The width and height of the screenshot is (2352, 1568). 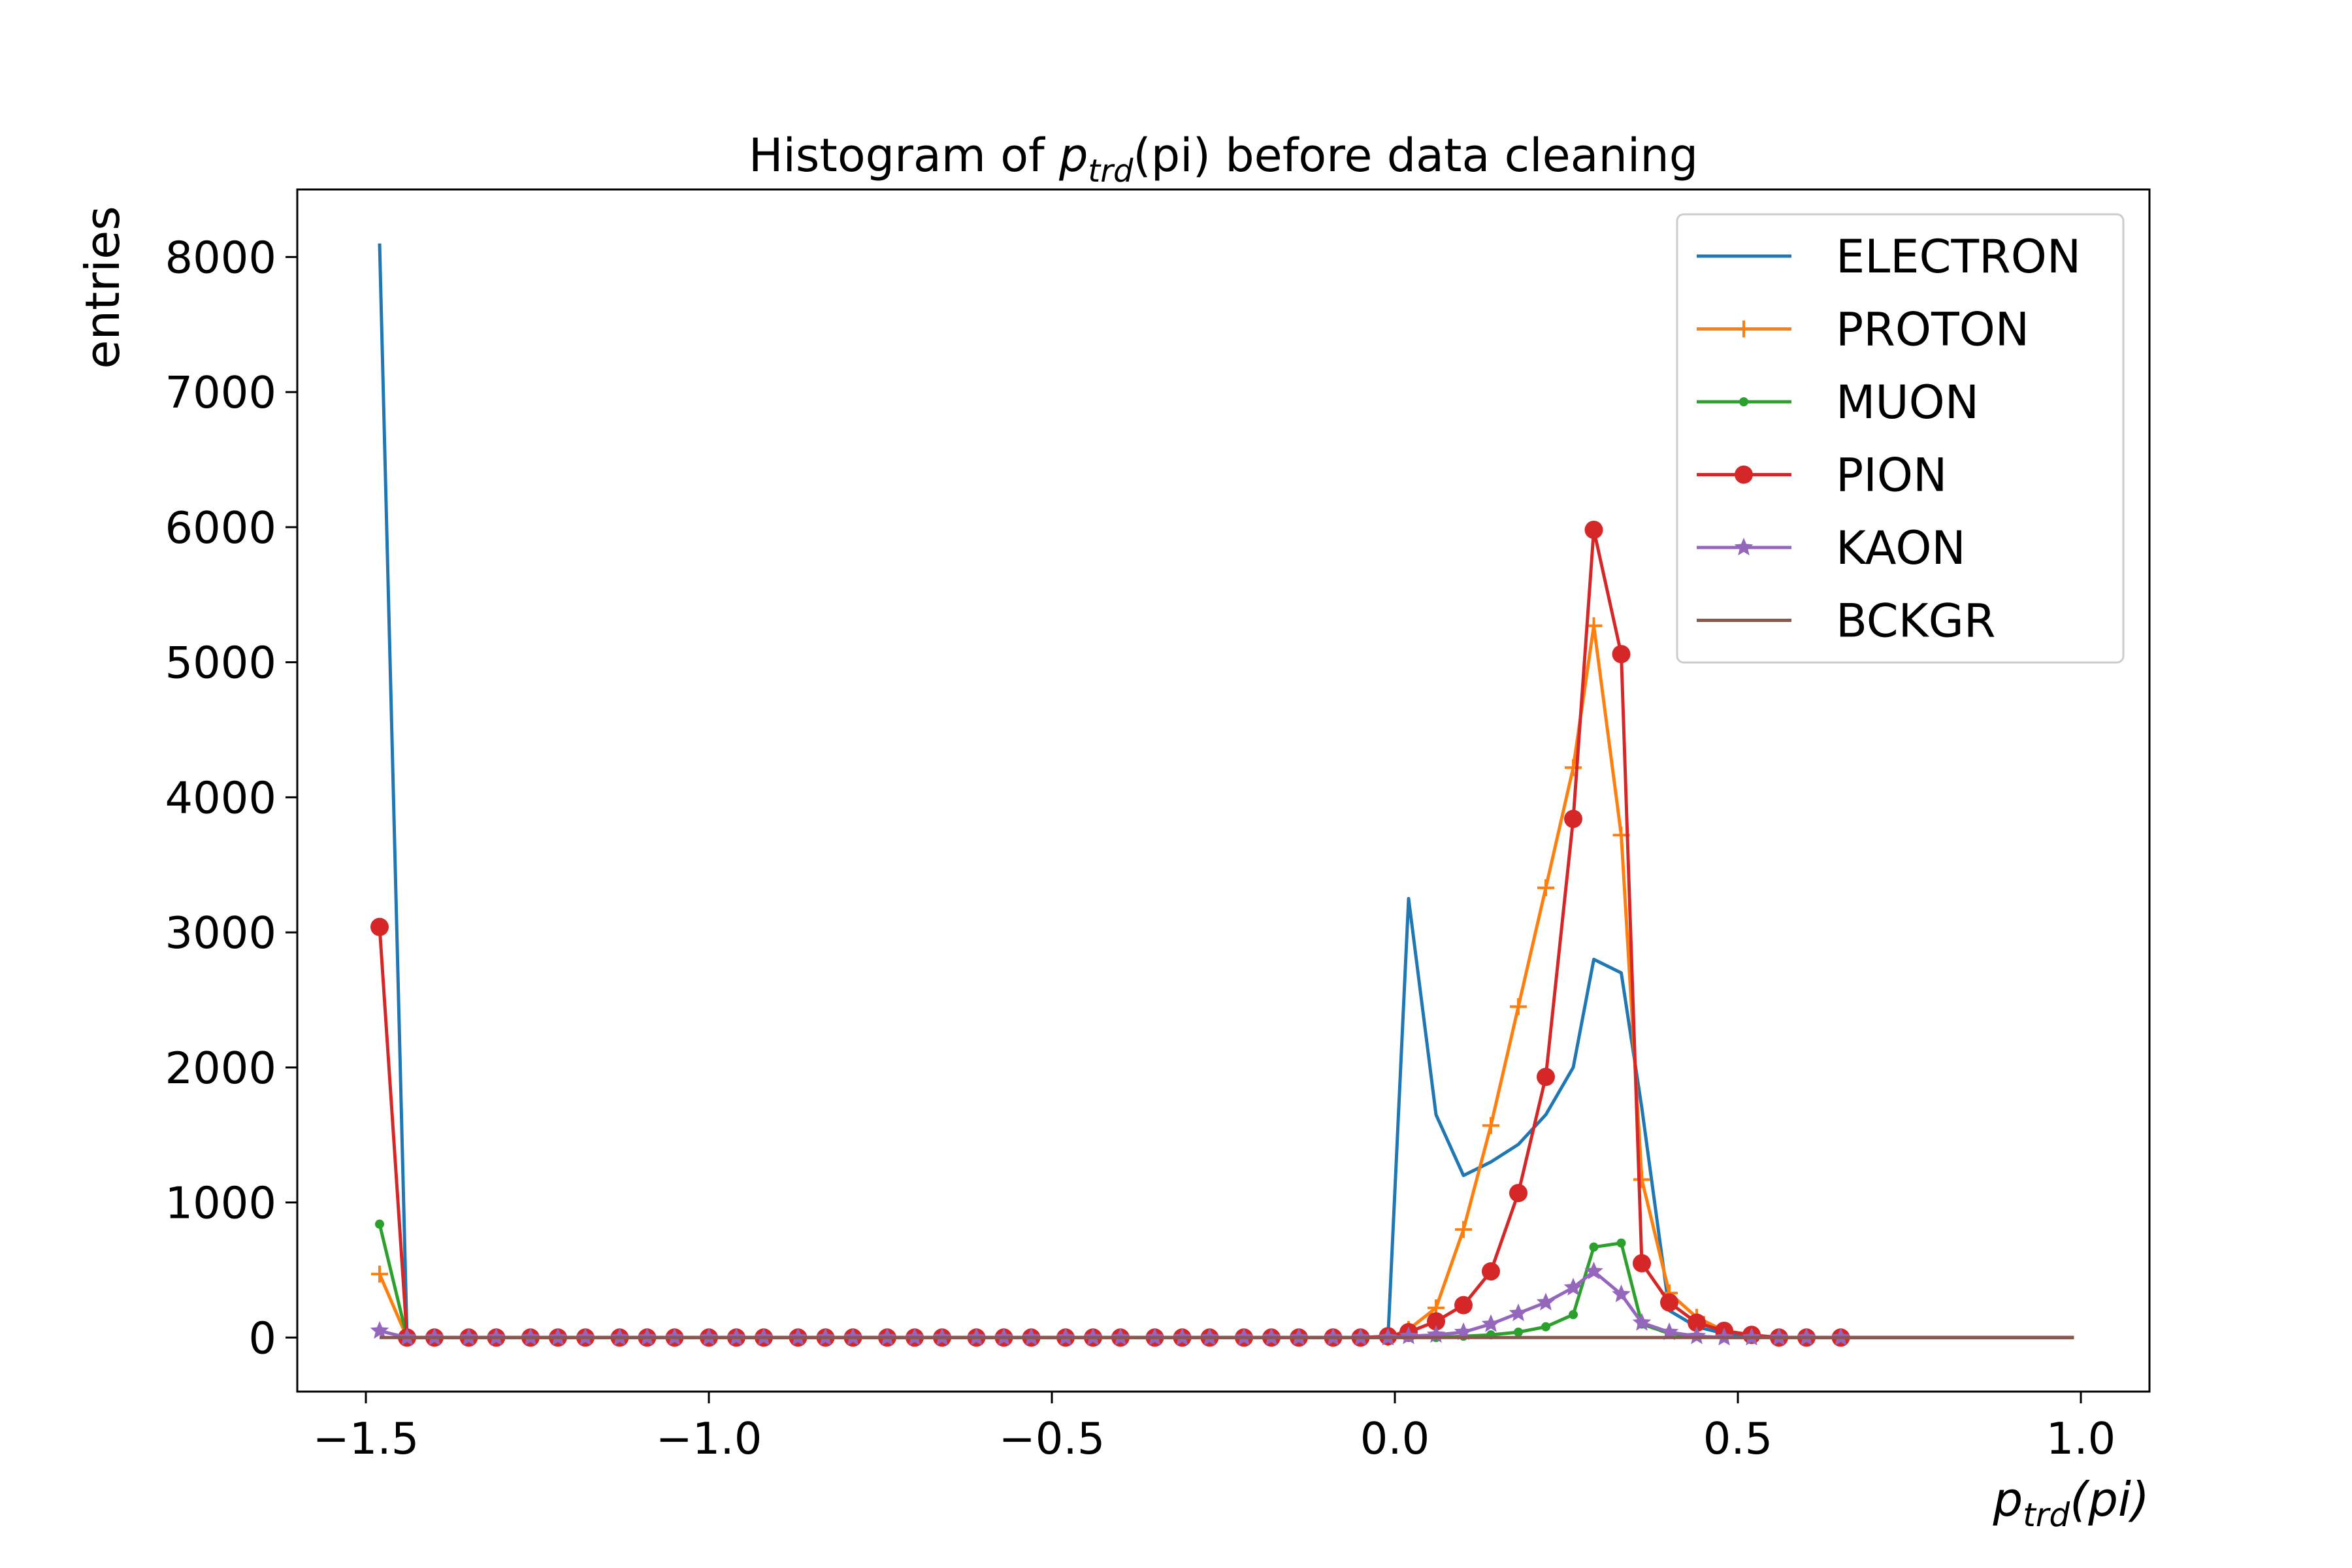 What do you see at coordinates (1958, 257) in the screenshot?
I see `legend-label-electron: ELECTRON` at bounding box center [1958, 257].